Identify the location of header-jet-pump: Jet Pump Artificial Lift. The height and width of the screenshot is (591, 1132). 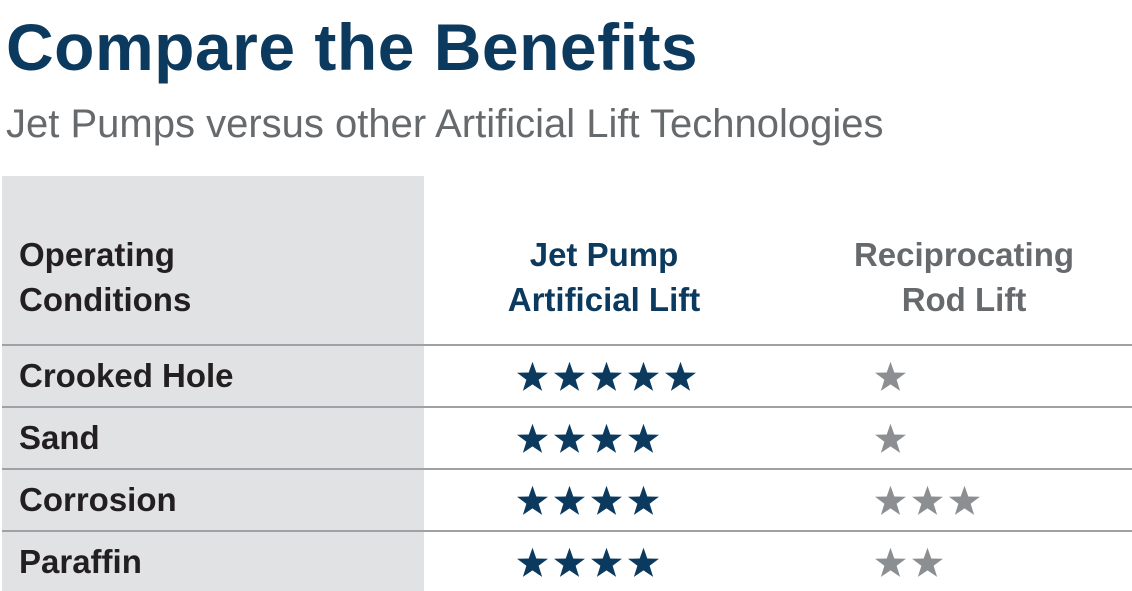
(604, 277).